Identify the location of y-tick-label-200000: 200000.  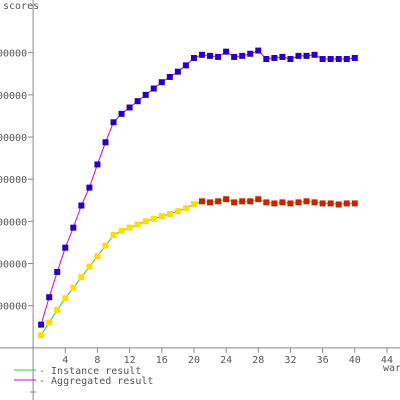
(13, 307).